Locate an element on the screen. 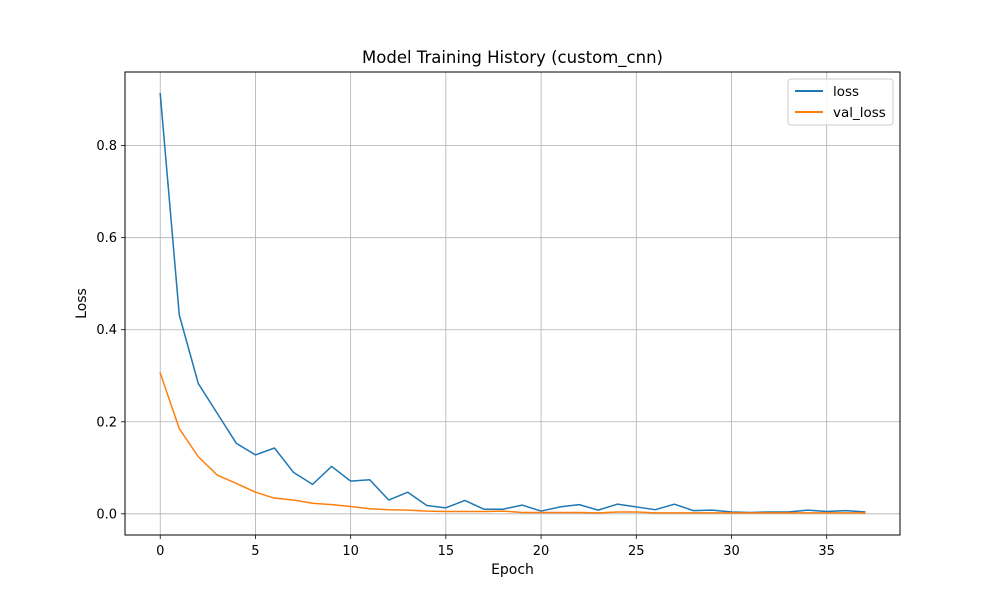 Image resolution: width=1000 pixels, height=600 pixels. x-tick-label: 20 is located at coordinates (541, 551).